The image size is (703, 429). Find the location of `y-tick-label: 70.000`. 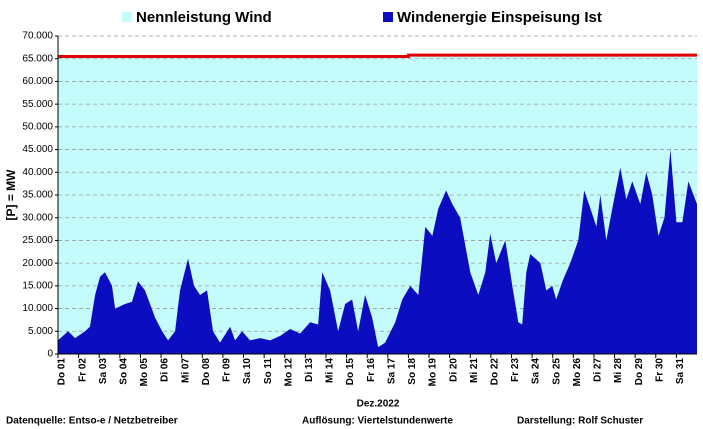

y-tick-label: 70.000 is located at coordinates (37, 36).